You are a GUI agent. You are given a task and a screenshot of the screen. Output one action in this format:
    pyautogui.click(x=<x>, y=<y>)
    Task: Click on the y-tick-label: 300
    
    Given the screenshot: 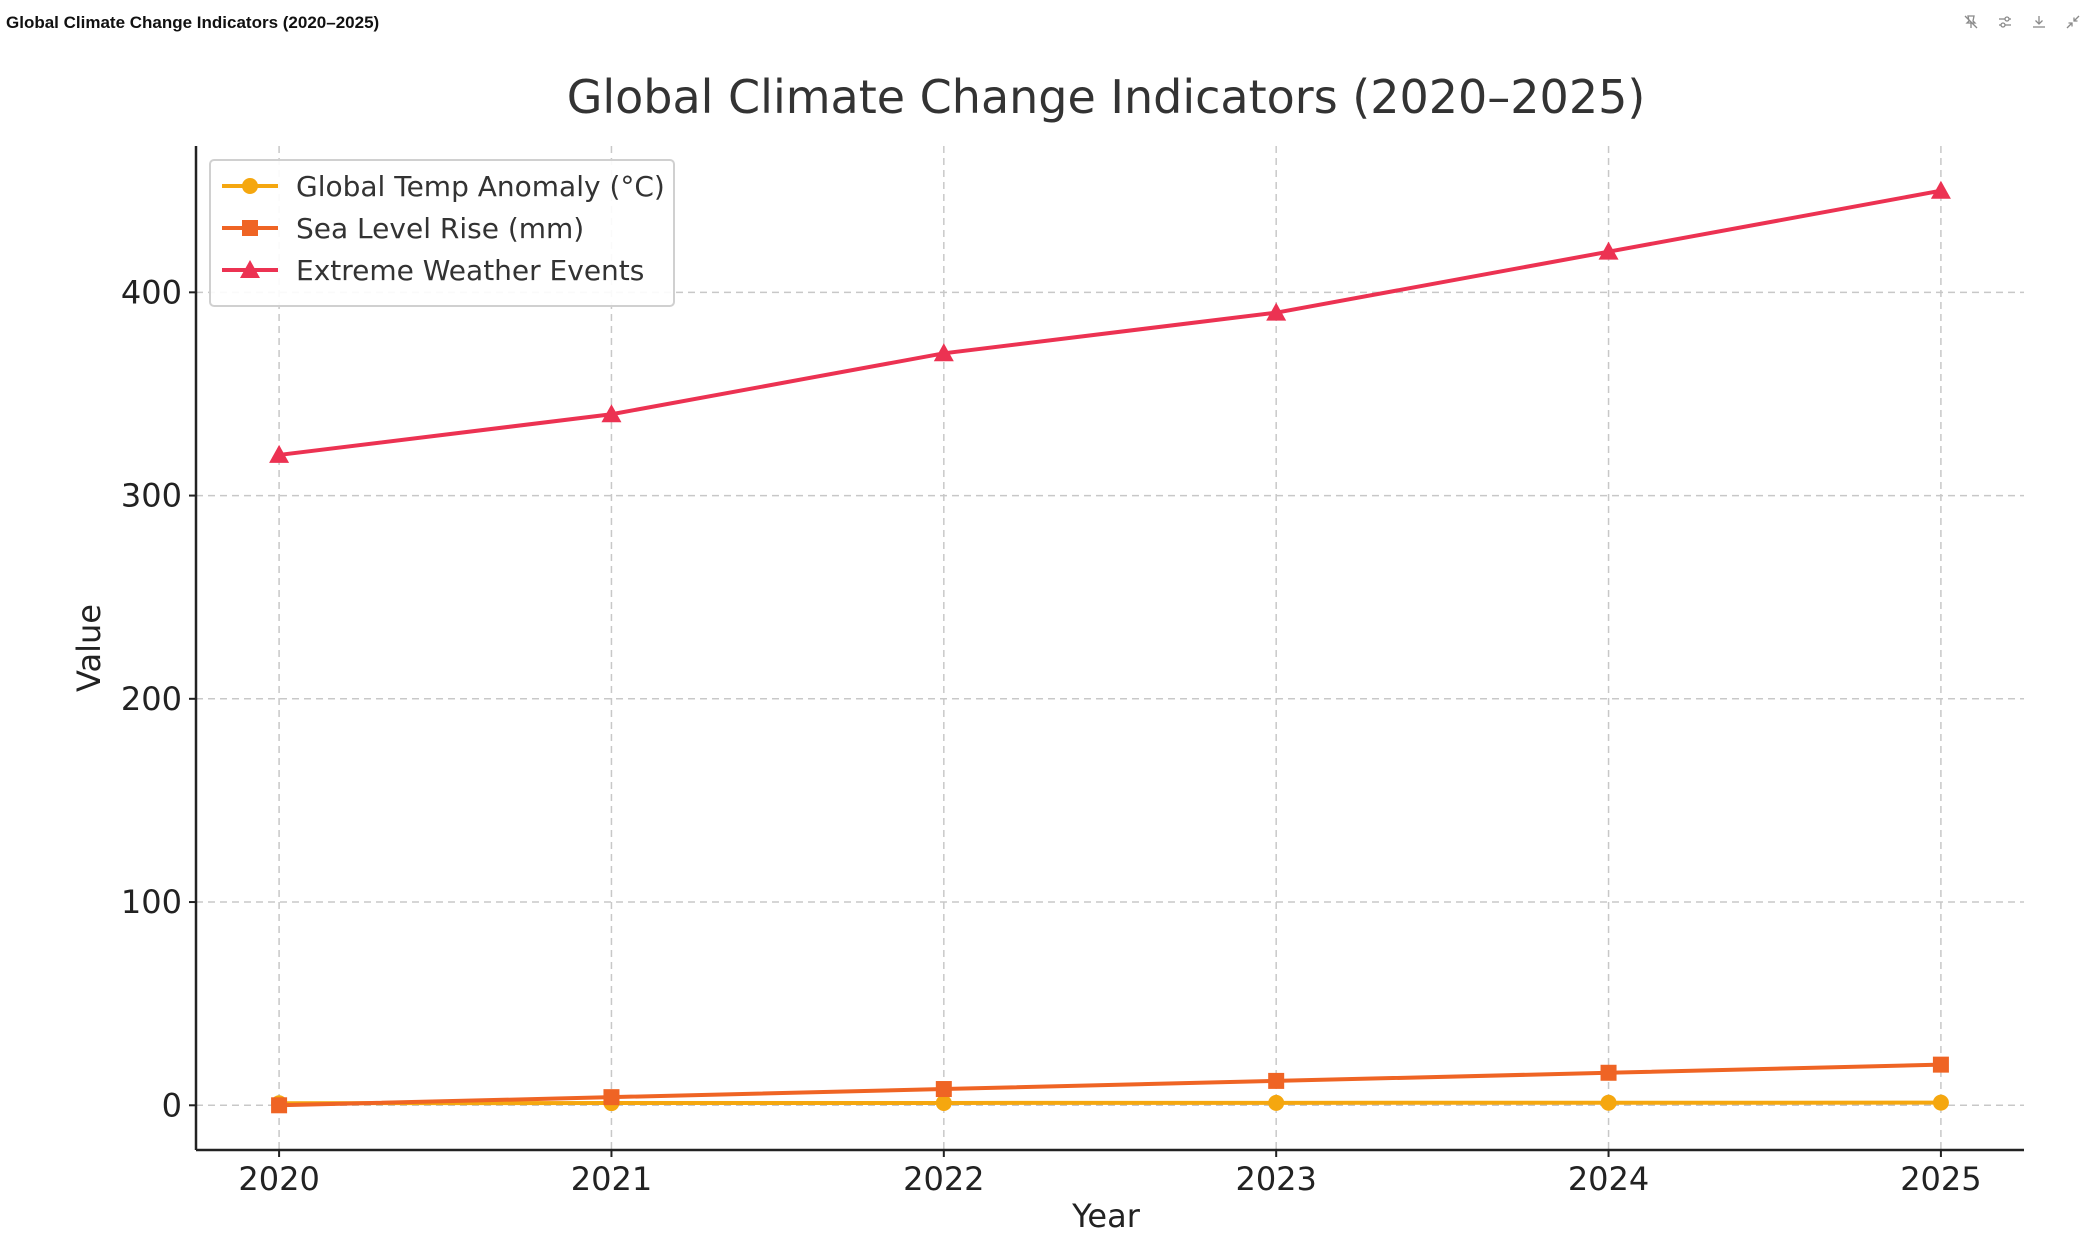 What is the action you would take?
    pyautogui.click(x=151, y=496)
    